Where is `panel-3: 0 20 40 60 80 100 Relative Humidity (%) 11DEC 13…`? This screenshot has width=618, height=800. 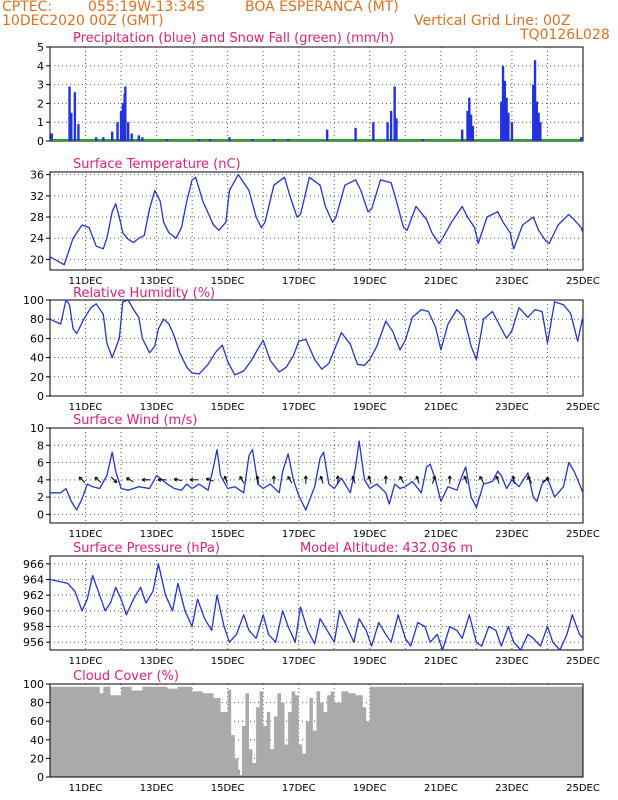
panel-3: 0 20 40 60 80 100 Relative Humidity (%) 11DEC 13… is located at coordinates (311, 349).